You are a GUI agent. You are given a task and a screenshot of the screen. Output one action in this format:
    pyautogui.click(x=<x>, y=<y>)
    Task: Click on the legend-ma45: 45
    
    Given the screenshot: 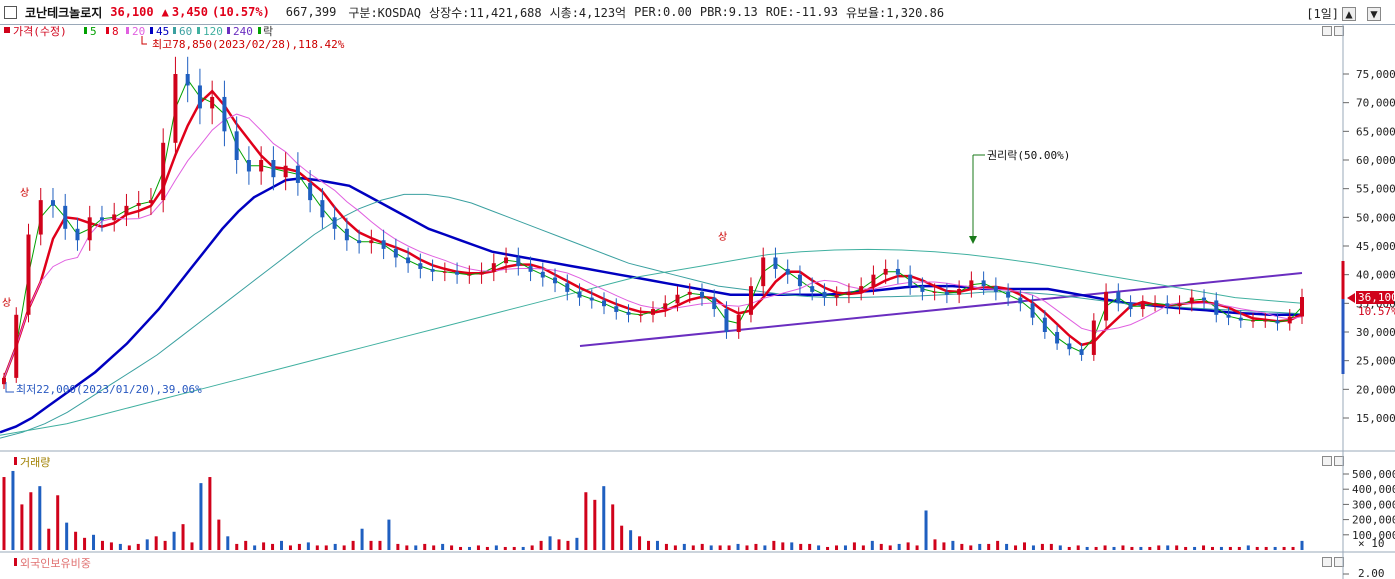 What is the action you would take?
    pyautogui.click(x=162, y=31)
    